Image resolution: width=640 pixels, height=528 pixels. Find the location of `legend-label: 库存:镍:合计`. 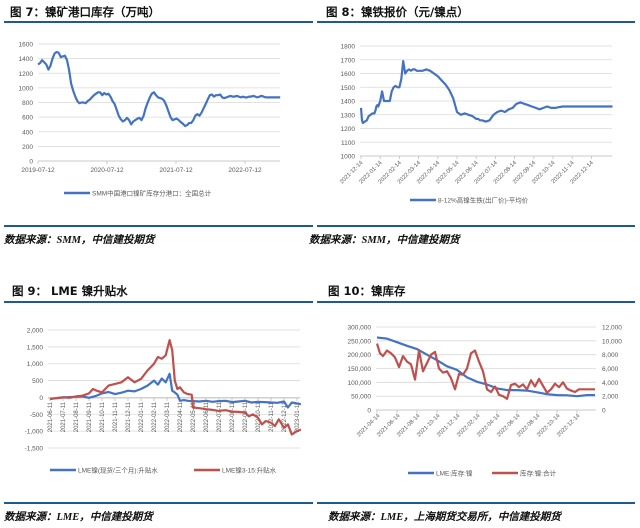

legend-label: 库存:镍:合计 is located at coordinates (538, 473).